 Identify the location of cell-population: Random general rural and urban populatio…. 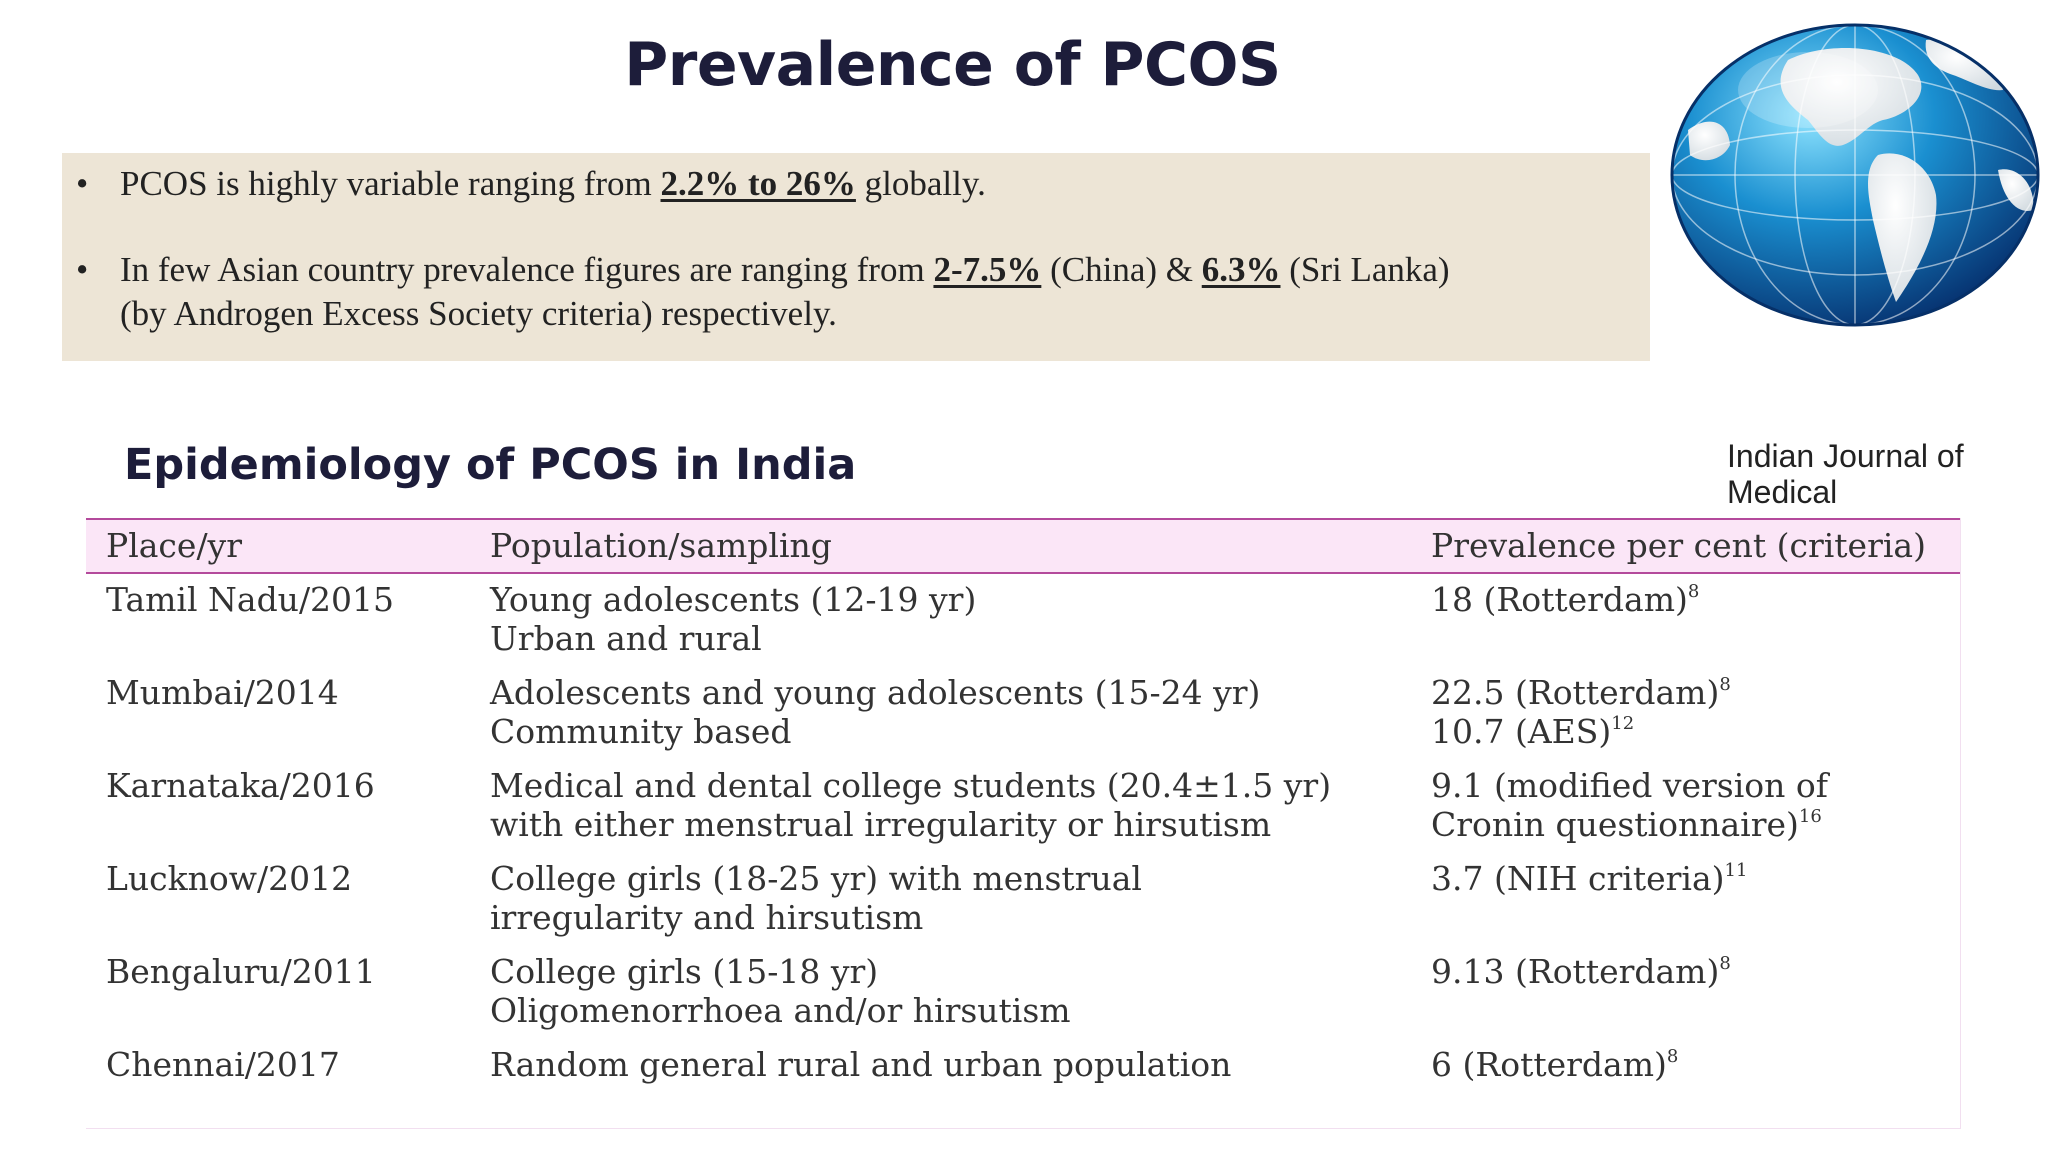
(861, 1064).